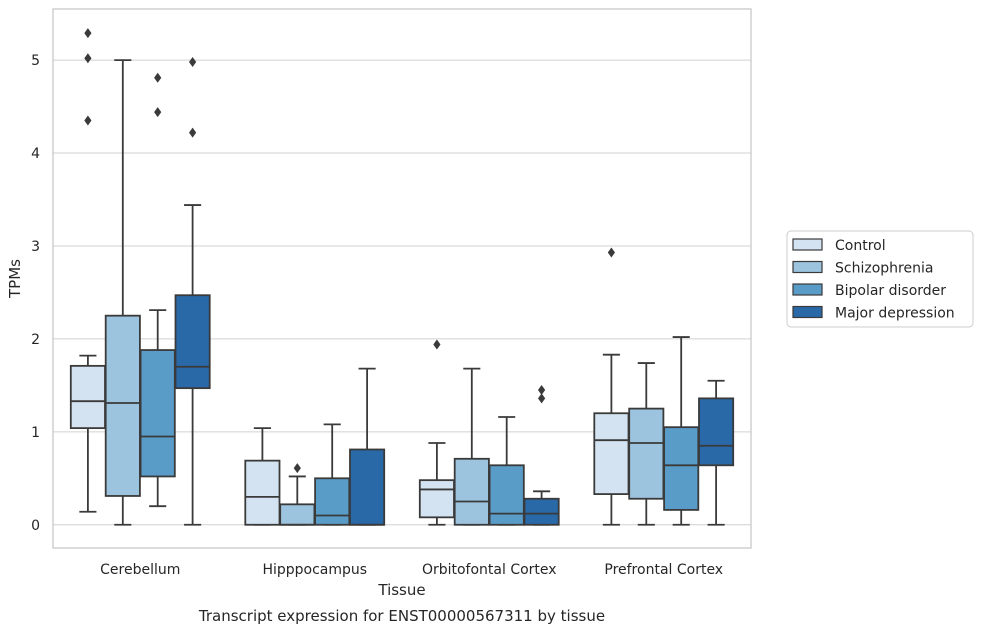 This screenshot has height=634, width=983. What do you see at coordinates (314, 570) in the screenshot?
I see `x-tick-label: Hipppocampus` at bounding box center [314, 570].